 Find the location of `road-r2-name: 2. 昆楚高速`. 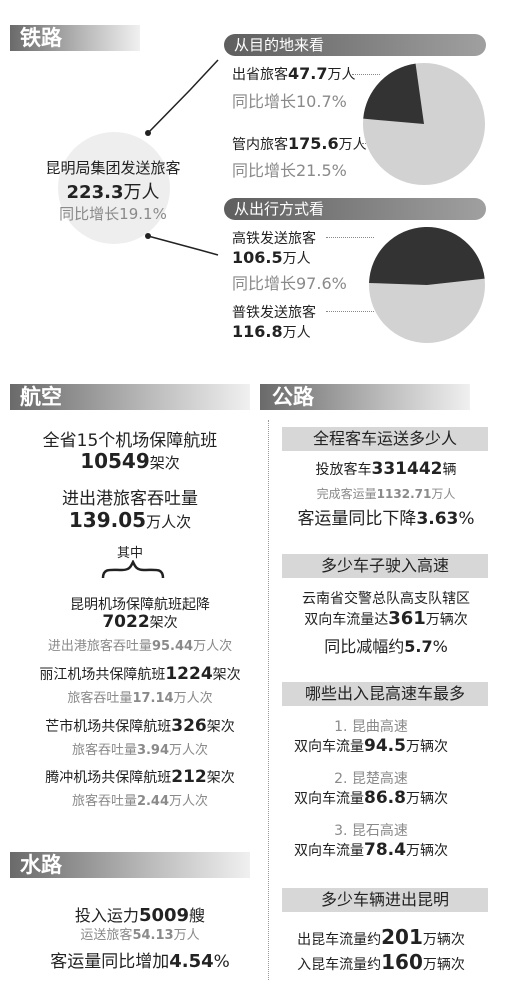

road-r2-name: 2. 昆楚高速 is located at coordinates (371, 779).